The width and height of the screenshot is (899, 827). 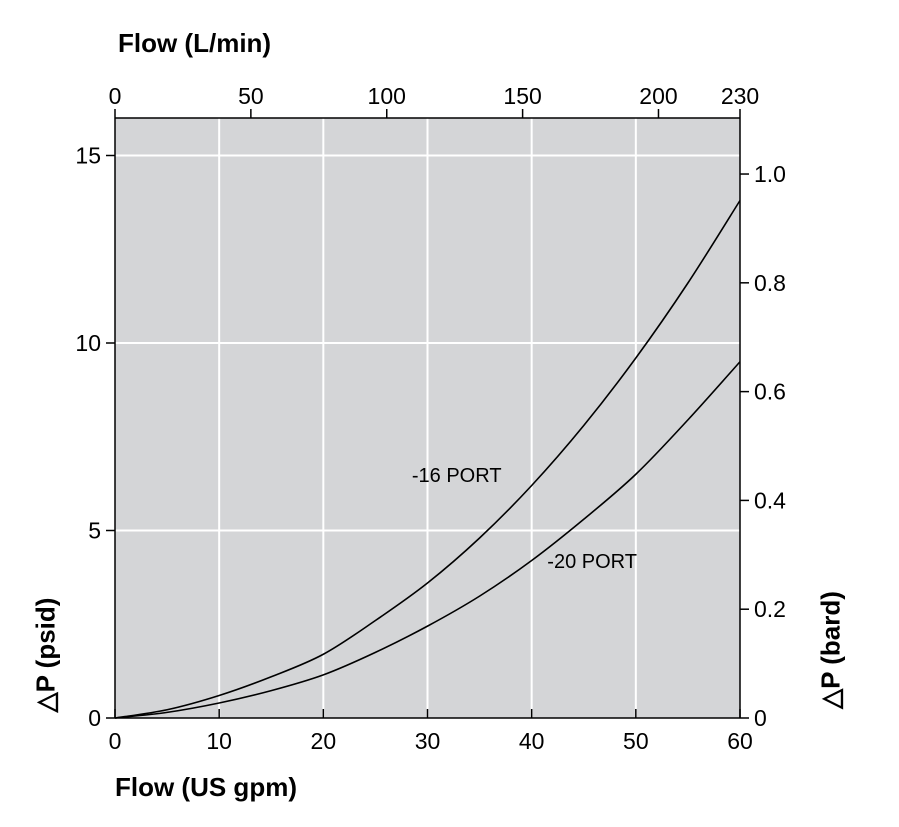 I want to click on right-tick-label-0: 0, so click(x=760, y=718).